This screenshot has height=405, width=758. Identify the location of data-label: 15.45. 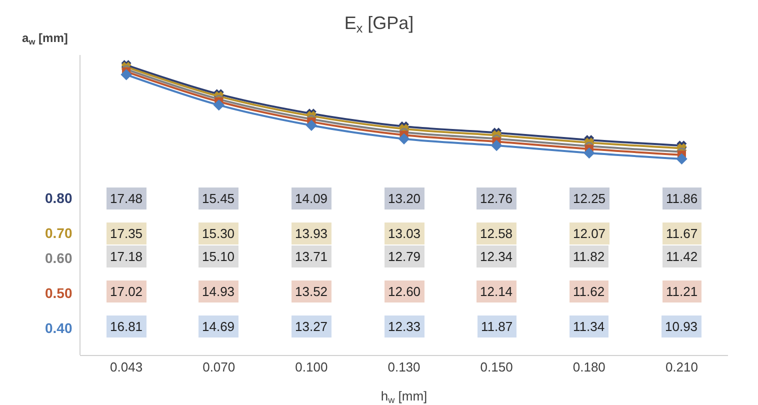
(218, 198).